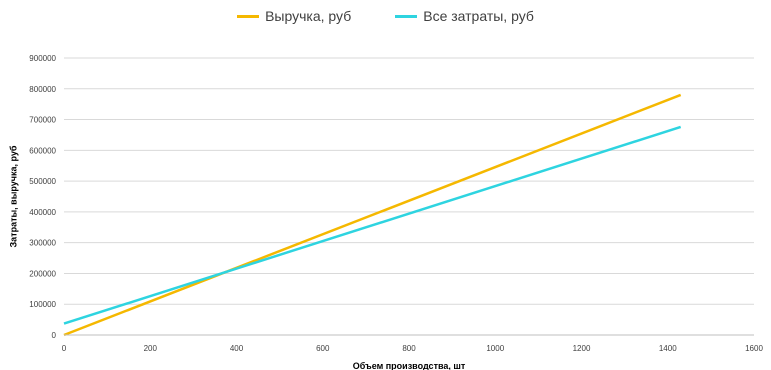  Describe the element at coordinates (248, 16) in the screenshot. I see `legend-swatch-revenue` at that location.